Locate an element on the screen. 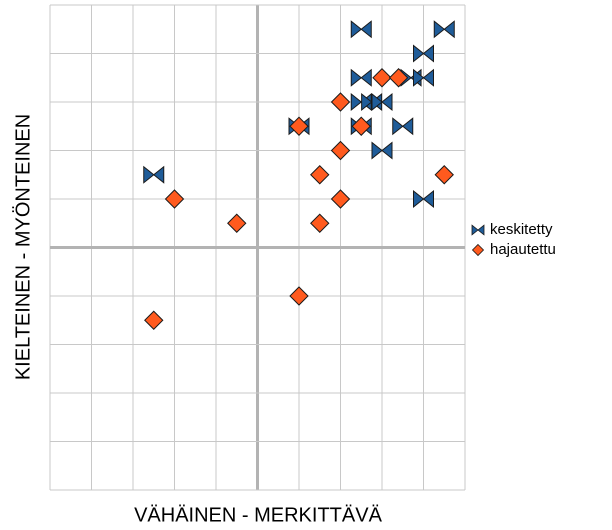  y-axis-title: KIELTEINEN - MYÖNTEINEN is located at coordinates (23, 247).